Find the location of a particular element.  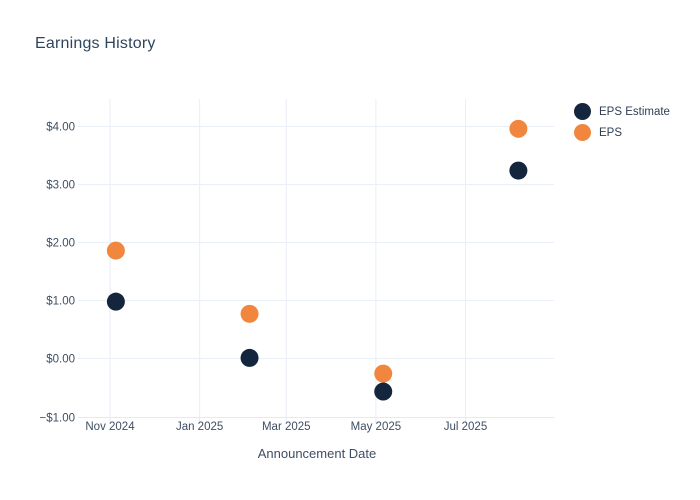

y-tick-label: −$1.00 is located at coordinates (58, 419).